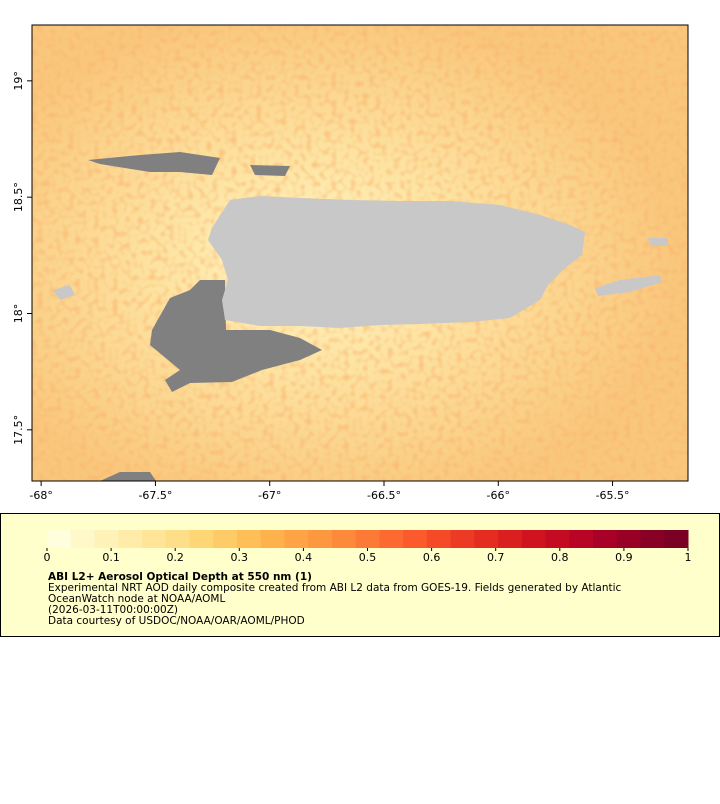 Image resolution: width=720 pixels, height=804 pixels. I want to click on y-tick-label: 19°, so click(18, 81).